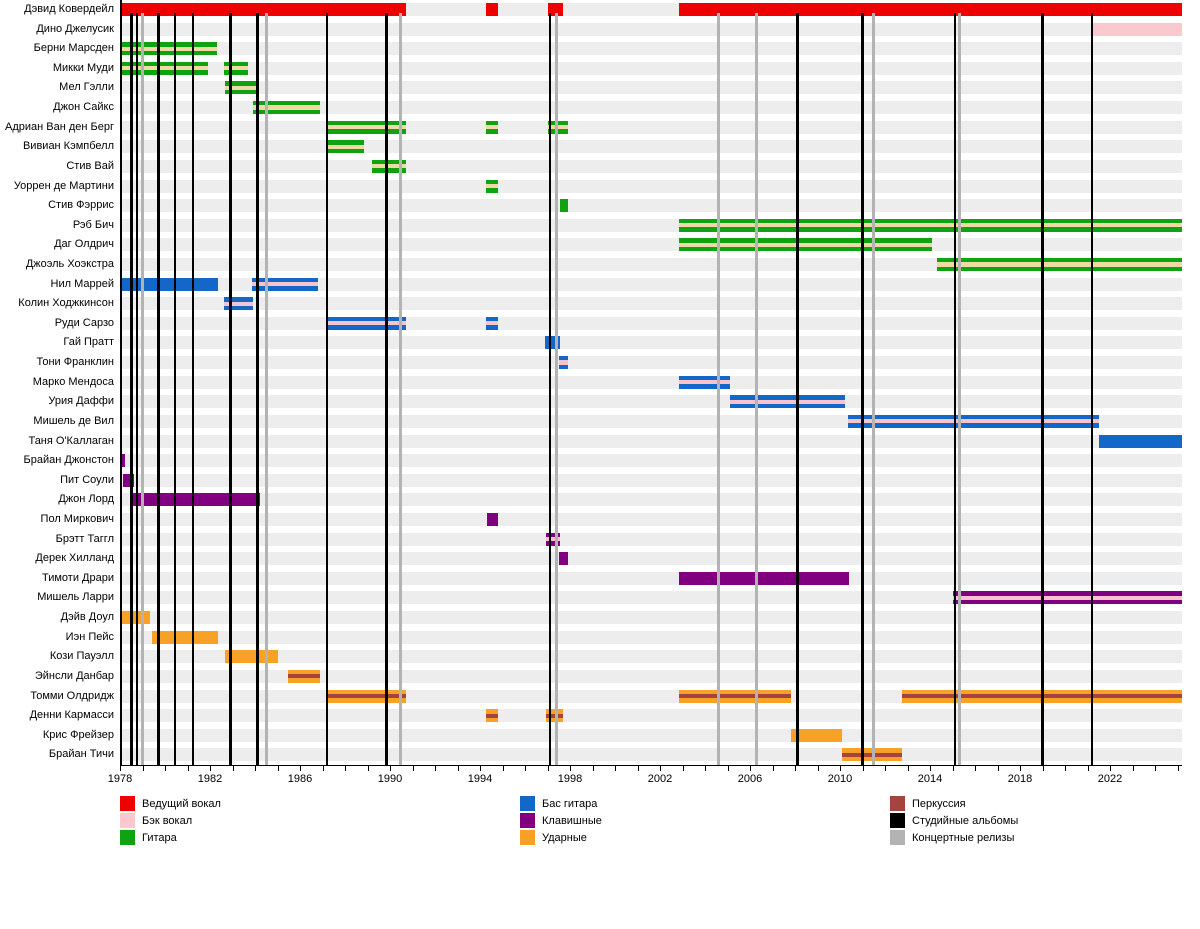 The height and width of the screenshot is (929, 1200). What do you see at coordinates (572, 821) in the screenshot?
I see `legend-label: Клавишные` at bounding box center [572, 821].